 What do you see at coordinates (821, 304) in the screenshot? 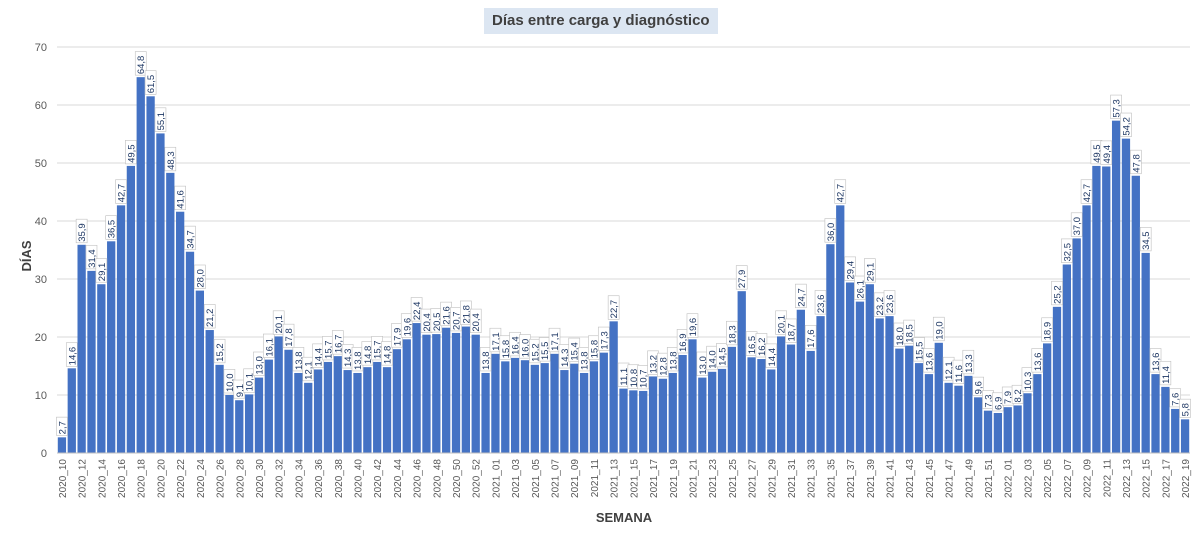
I see `data-label-text: 23,6` at bounding box center [821, 304].